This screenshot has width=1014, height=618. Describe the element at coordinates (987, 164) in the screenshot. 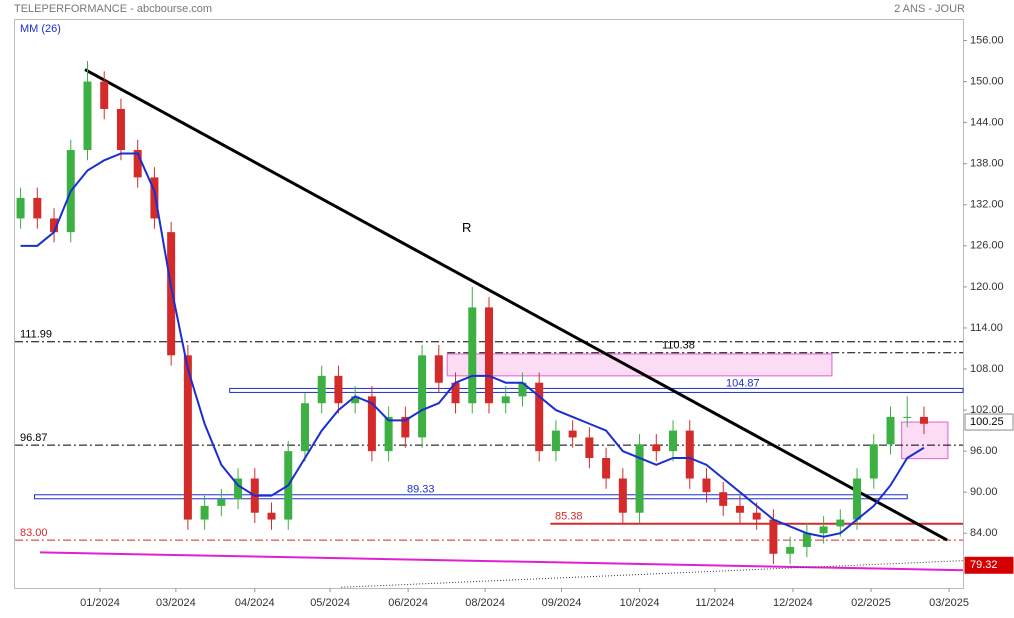

I see `y-tick-label: 138.00` at that location.